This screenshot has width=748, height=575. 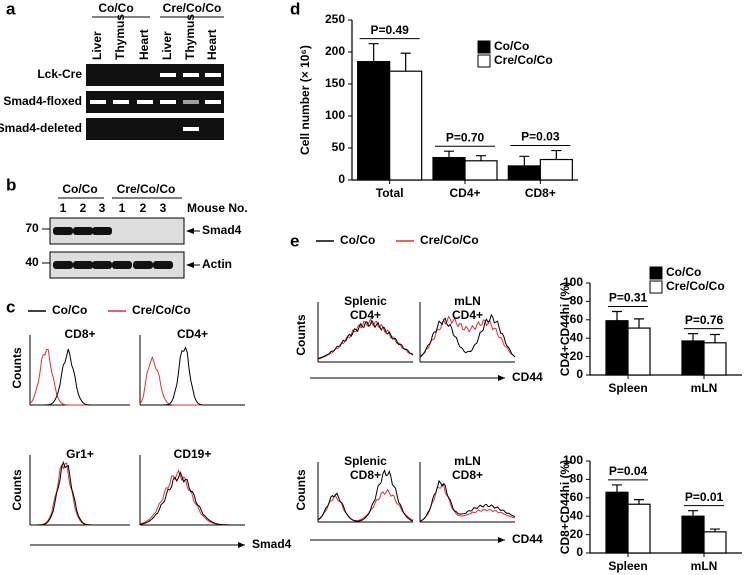 What do you see at coordinates (63, 208) in the screenshot?
I see `lane-number: 1` at bounding box center [63, 208].